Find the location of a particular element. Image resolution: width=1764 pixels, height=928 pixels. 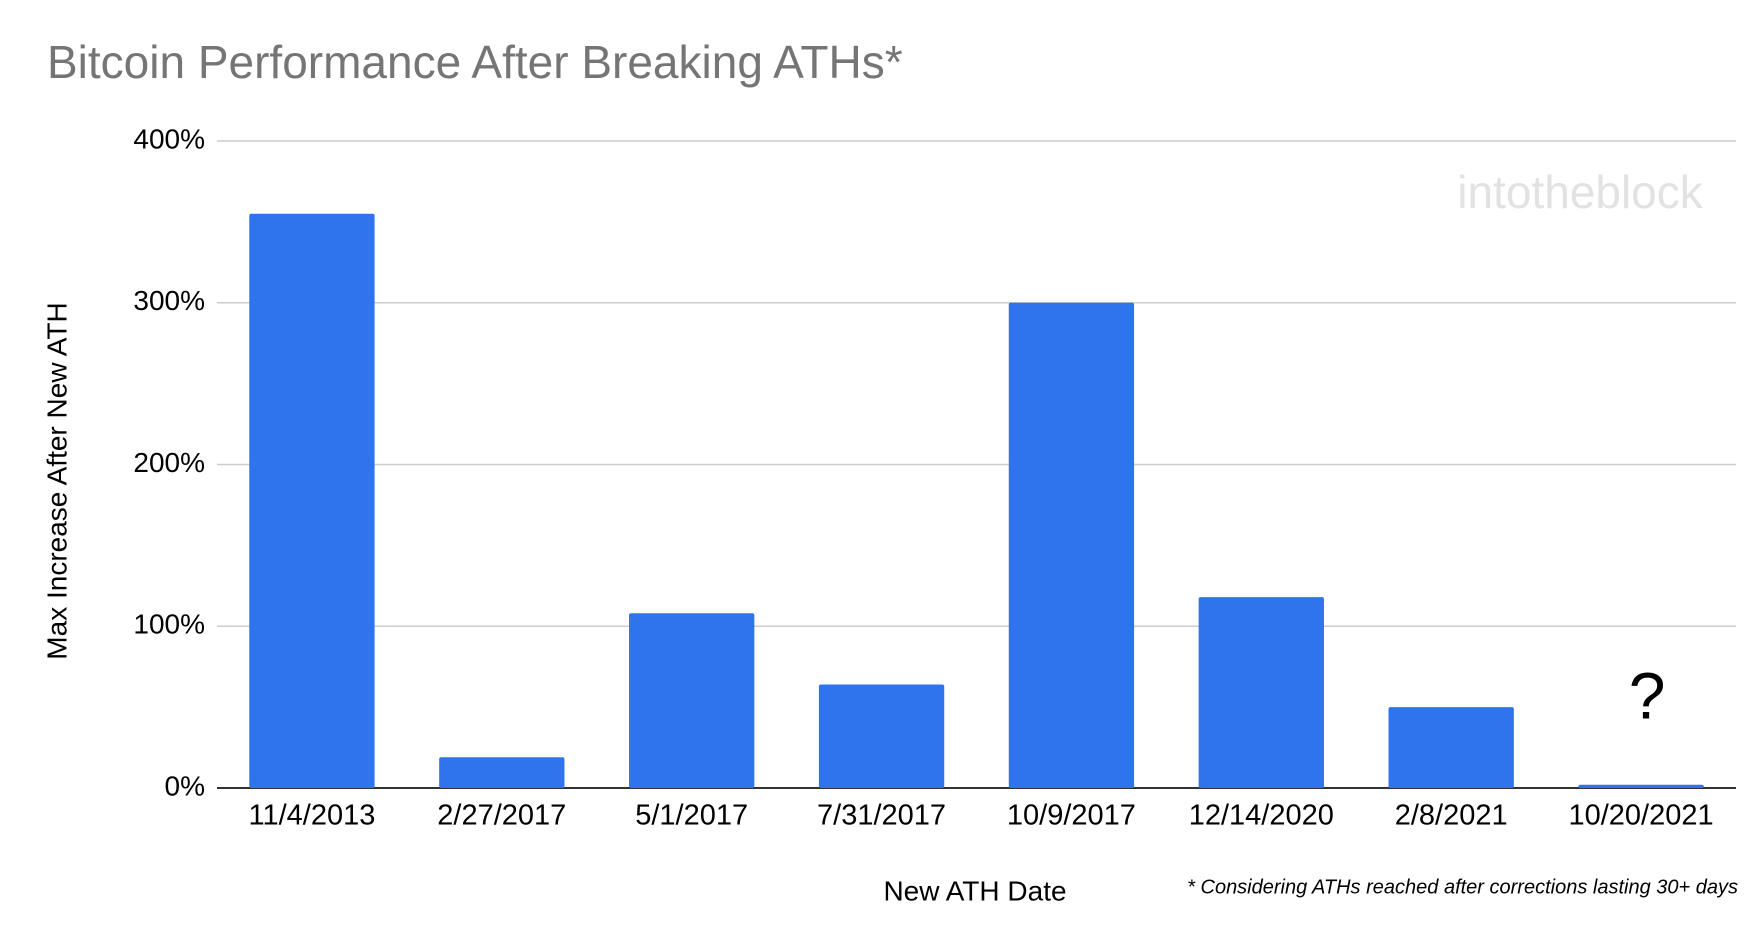

annotation: ? is located at coordinates (1647, 695).